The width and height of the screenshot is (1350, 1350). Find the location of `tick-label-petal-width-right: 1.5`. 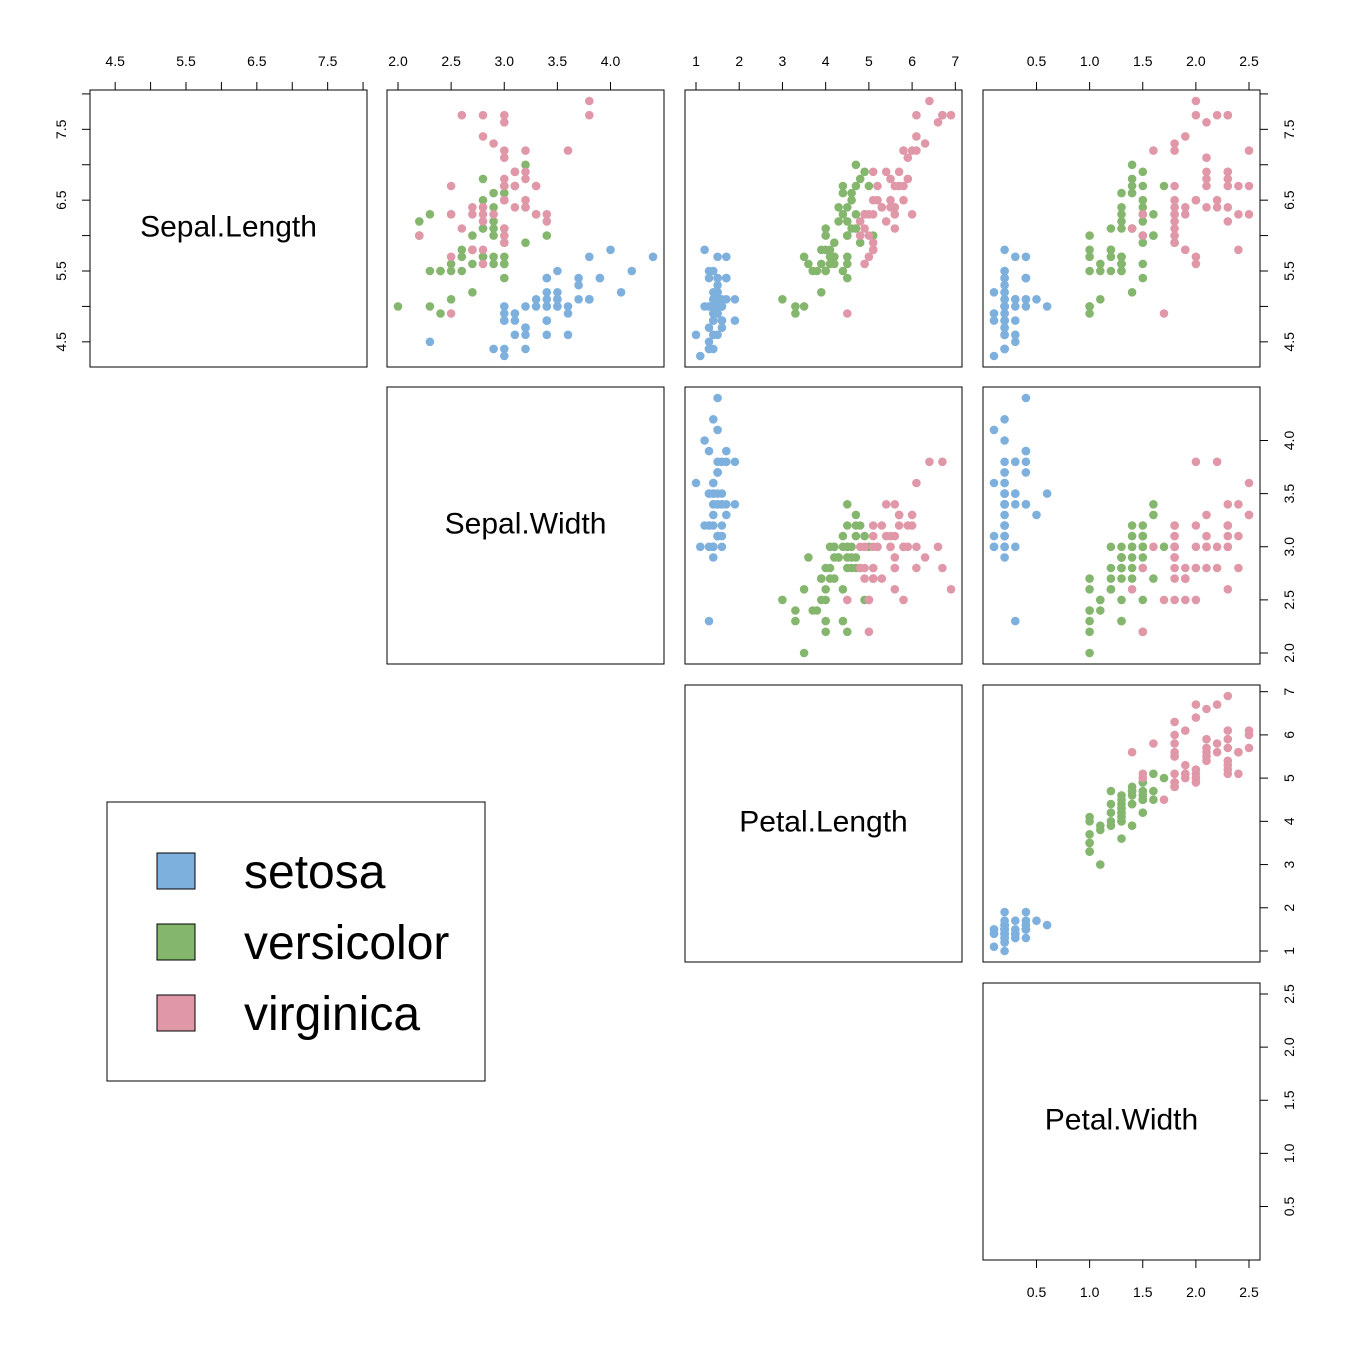

tick-label-petal-width-right: 1.5 is located at coordinates (1289, 1100).